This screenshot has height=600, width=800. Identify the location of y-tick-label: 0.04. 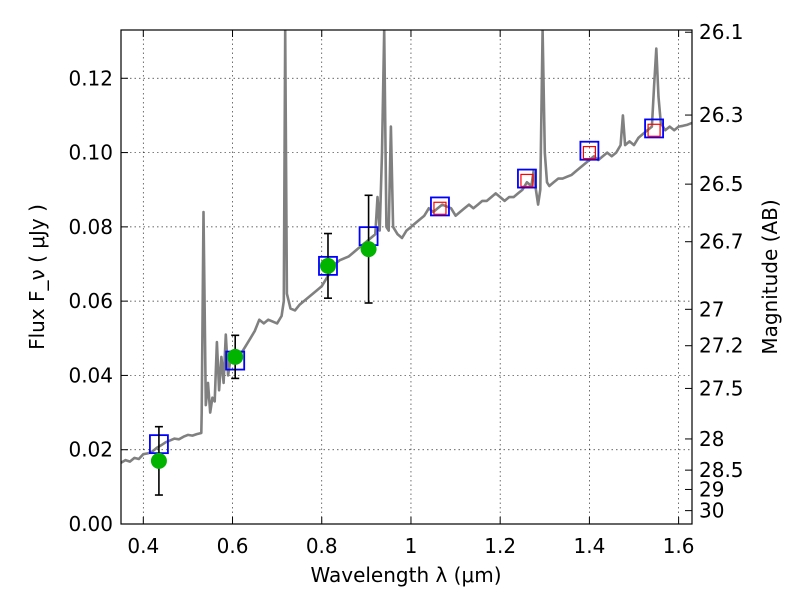
(90, 375).